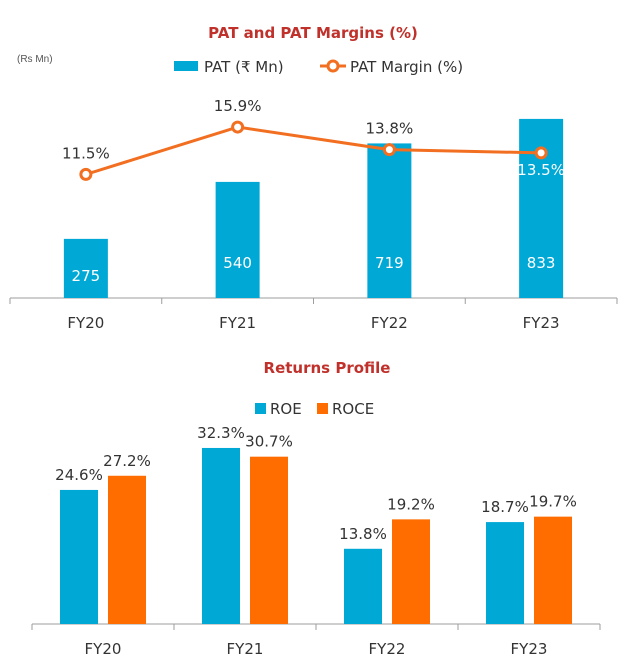 The width and height of the screenshot is (627, 671). I want to click on pat-margin-label: 13.8%, so click(390, 129).